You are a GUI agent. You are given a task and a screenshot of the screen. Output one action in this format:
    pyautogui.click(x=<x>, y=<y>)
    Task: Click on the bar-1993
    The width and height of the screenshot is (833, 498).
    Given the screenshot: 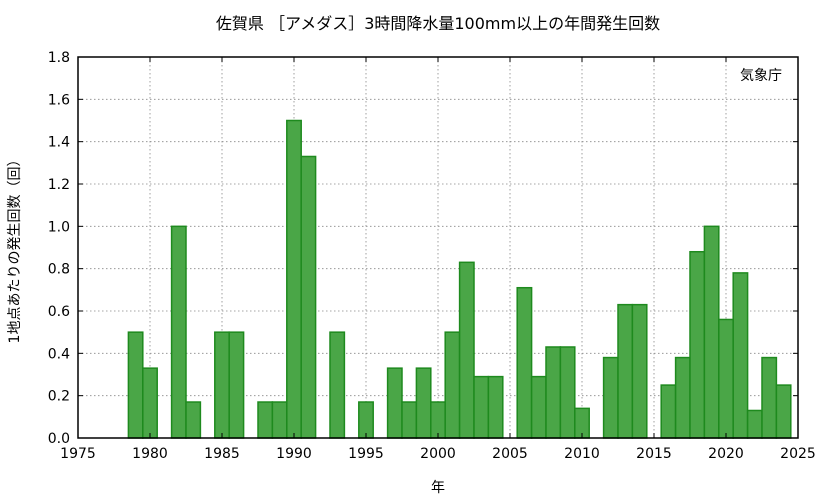 What is the action you would take?
    pyautogui.click(x=337, y=385)
    